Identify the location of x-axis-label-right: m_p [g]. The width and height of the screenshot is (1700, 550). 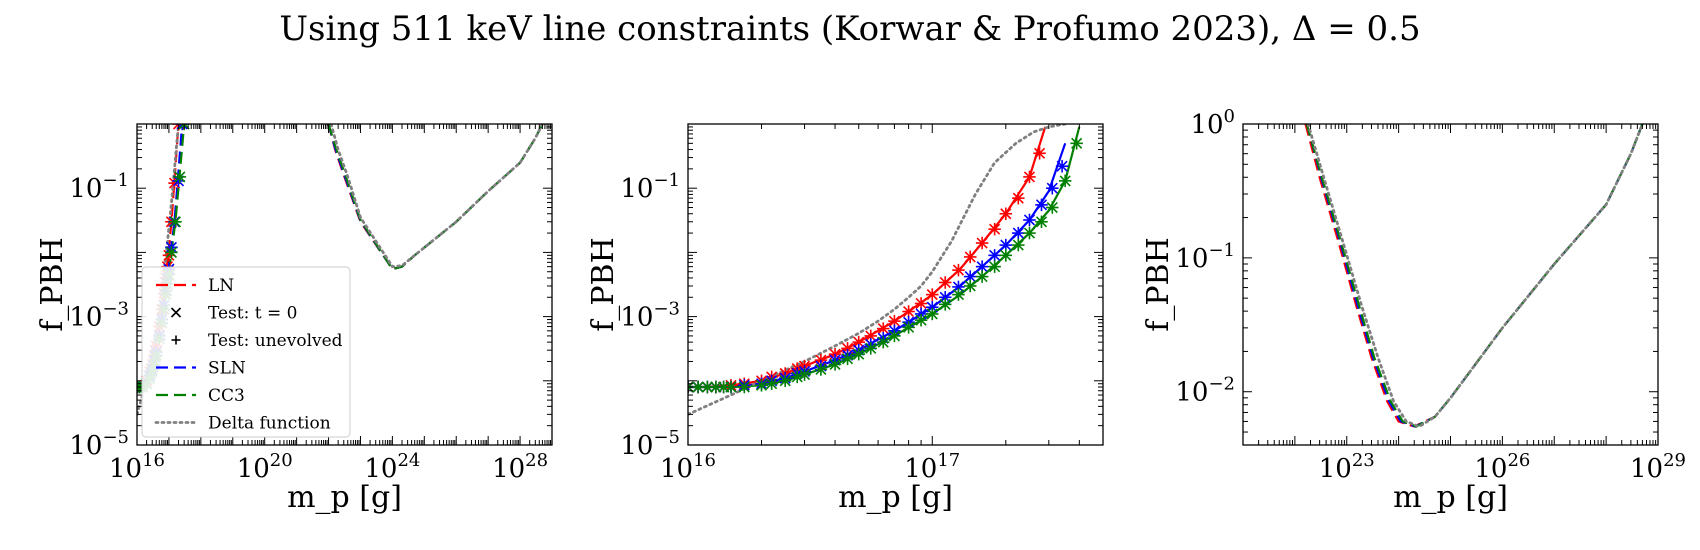
(1450, 497).